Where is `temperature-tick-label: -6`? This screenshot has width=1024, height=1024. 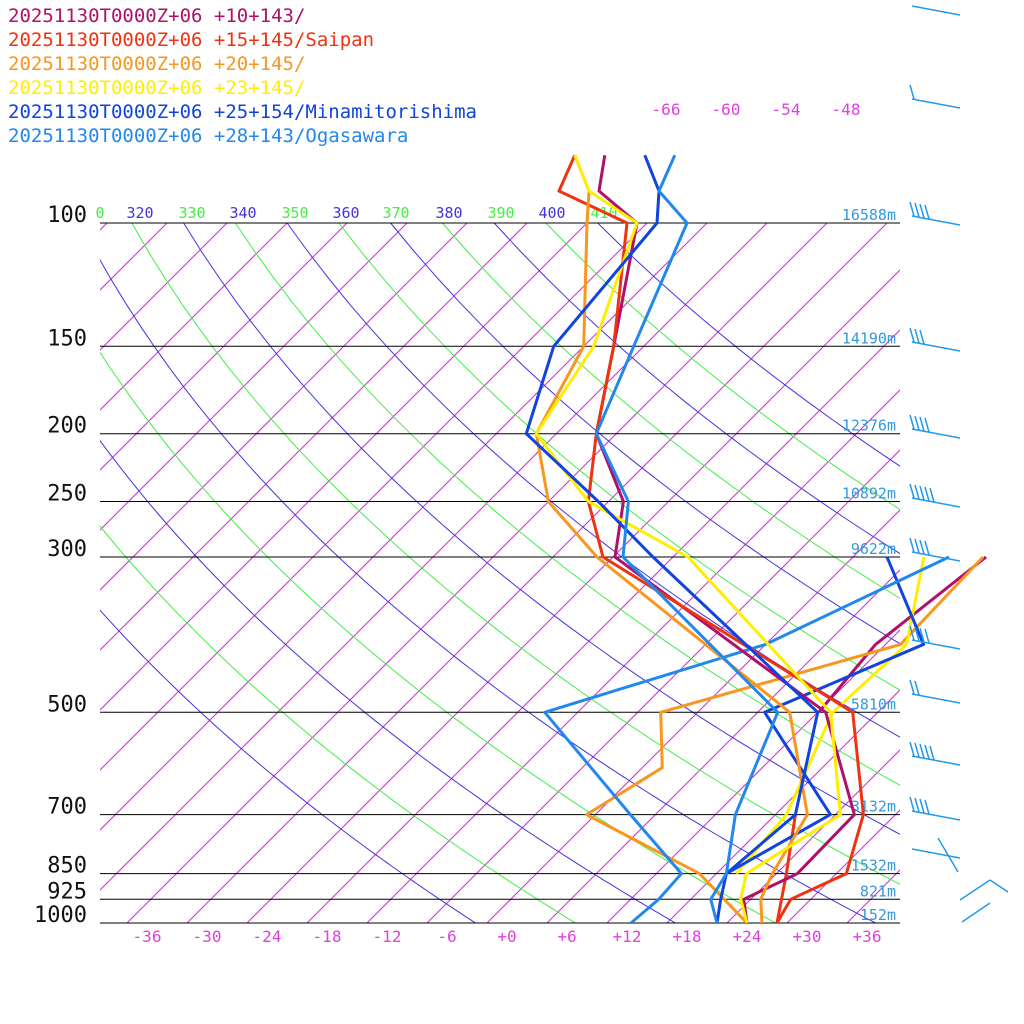 temperature-tick-label: -6 is located at coordinates (446, 936).